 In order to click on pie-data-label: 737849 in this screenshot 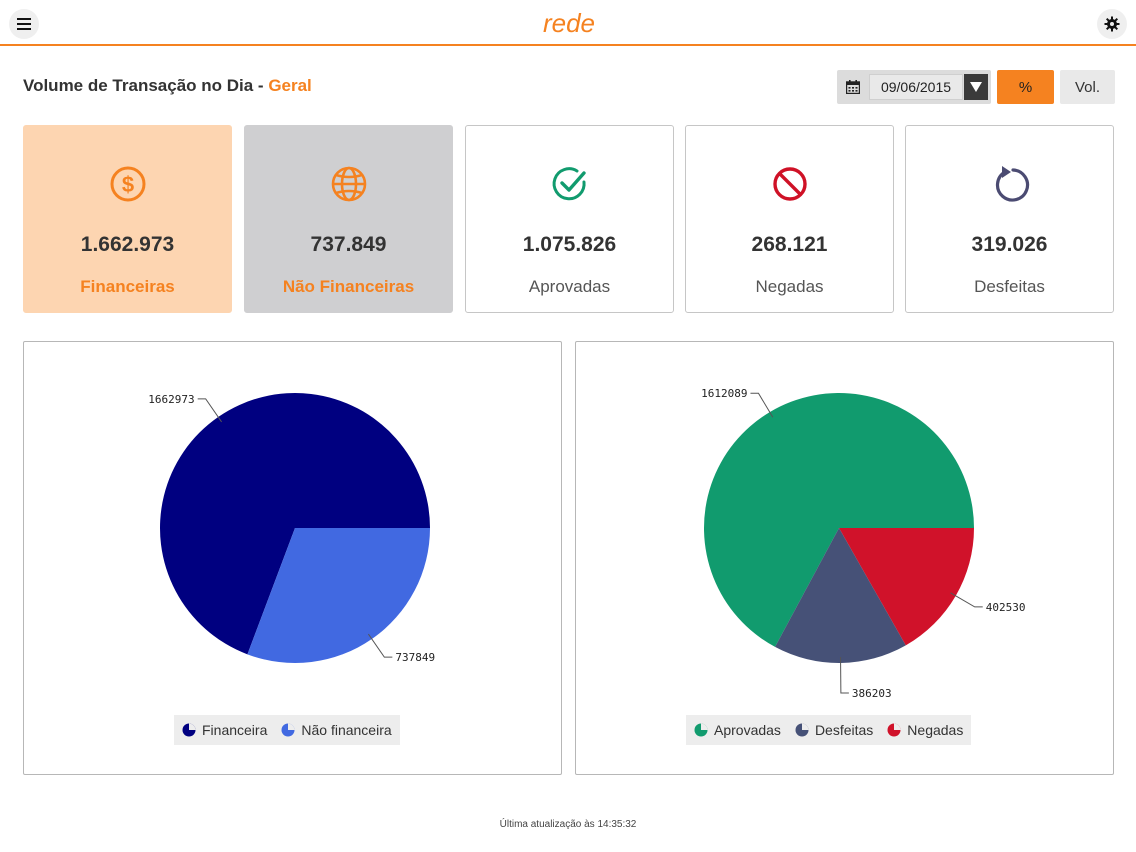, I will do `click(415, 657)`.